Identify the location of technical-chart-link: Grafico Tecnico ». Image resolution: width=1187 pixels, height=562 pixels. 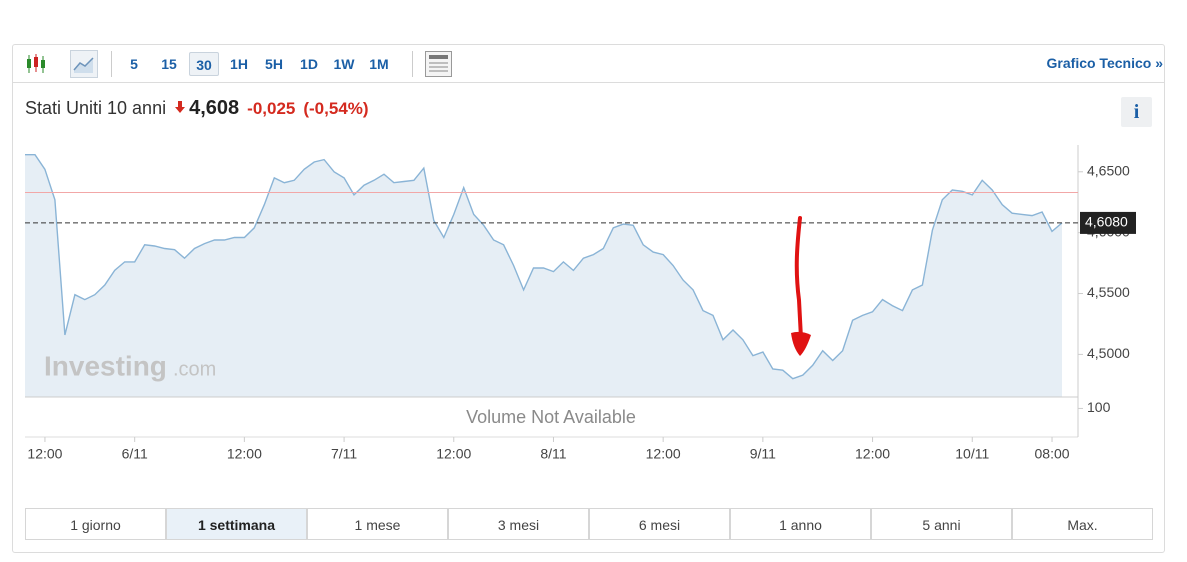
(1105, 63).